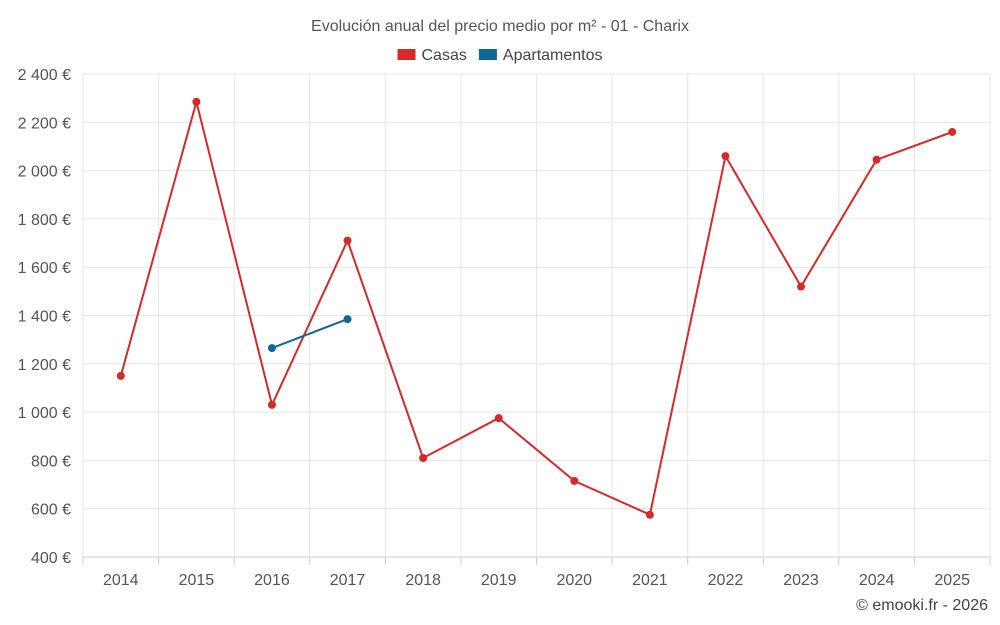 Image resolution: width=1000 pixels, height=625 pixels. I want to click on series-line, so click(309, 334).